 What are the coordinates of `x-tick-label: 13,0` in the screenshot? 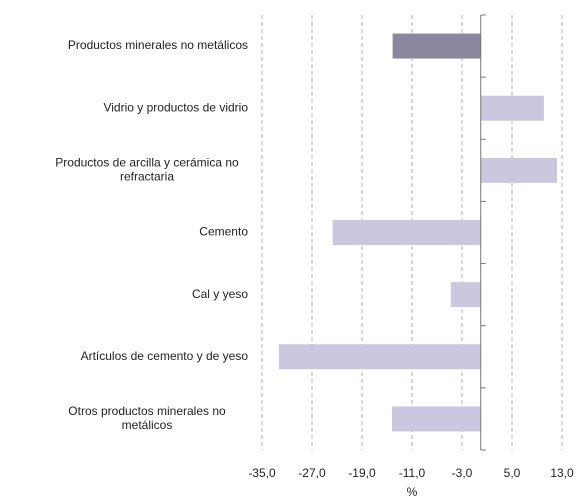 It's located at (562, 473).